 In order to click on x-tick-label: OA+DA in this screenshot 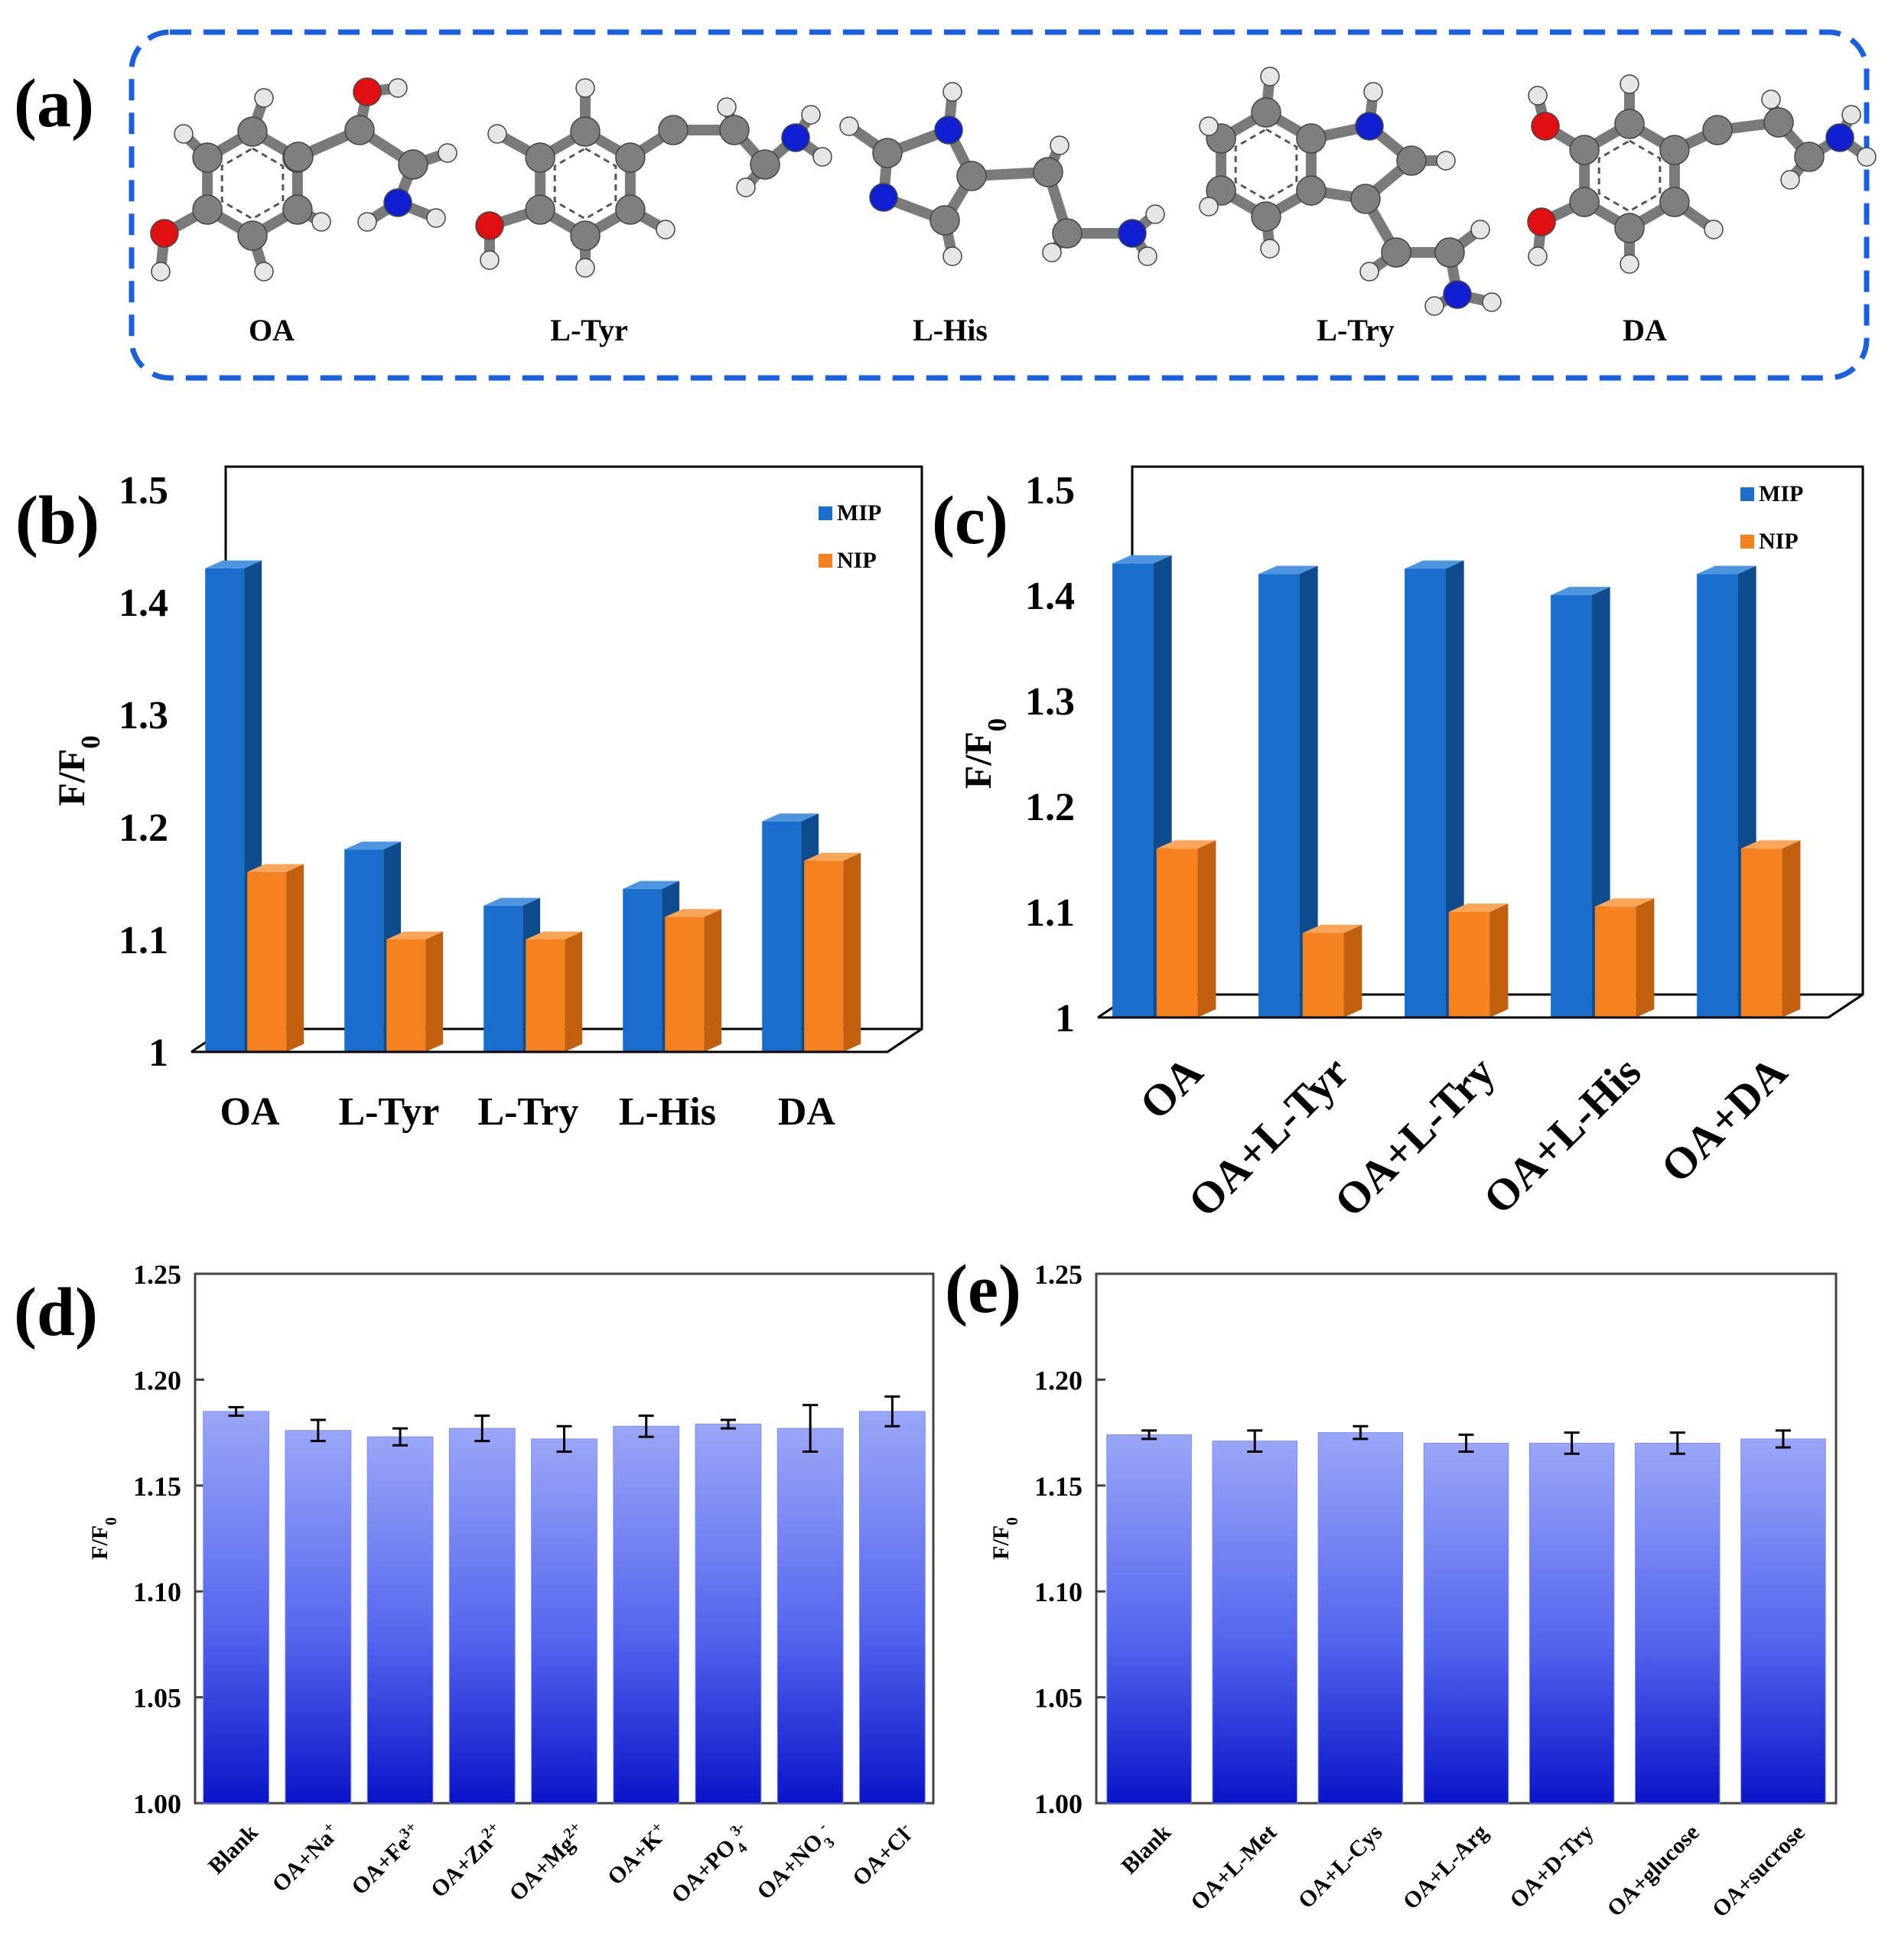, I will do `click(1723, 1119)`.